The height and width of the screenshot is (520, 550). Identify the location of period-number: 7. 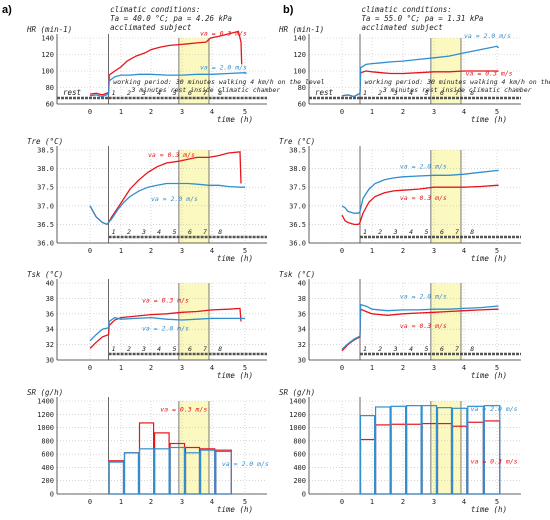
(457, 93).